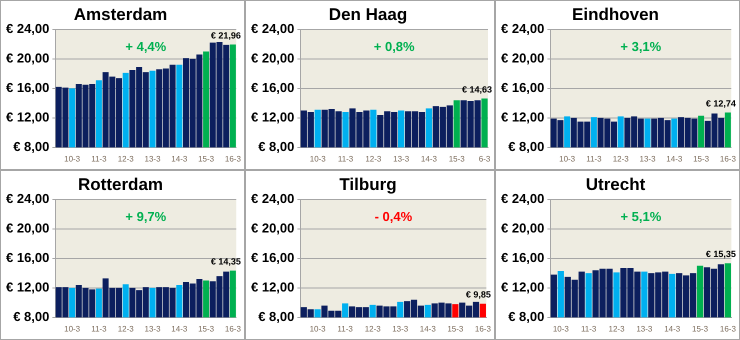  What do you see at coordinates (484, 159) in the screenshot?
I see `x-tick-label: 6-3` at bounding box center [484, 159].